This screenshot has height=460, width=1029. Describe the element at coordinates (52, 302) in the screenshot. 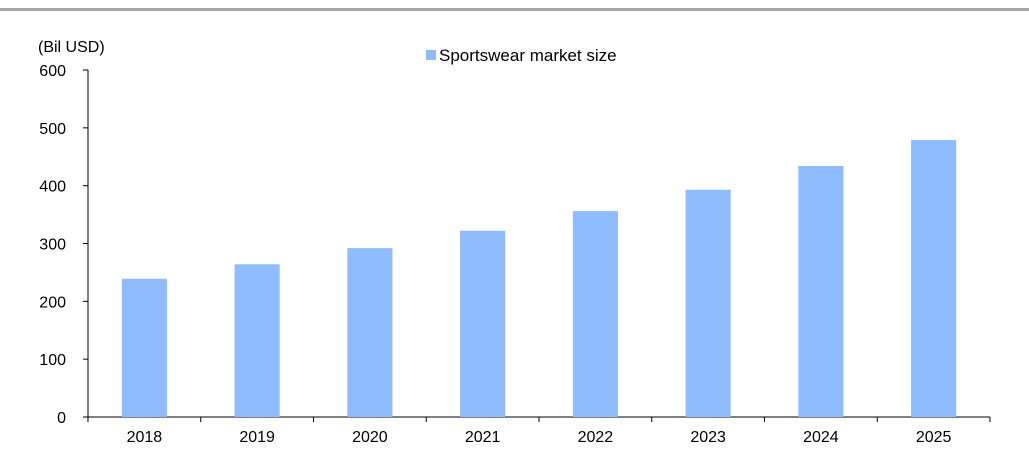

I see `y-tick-label: 200` at that location.